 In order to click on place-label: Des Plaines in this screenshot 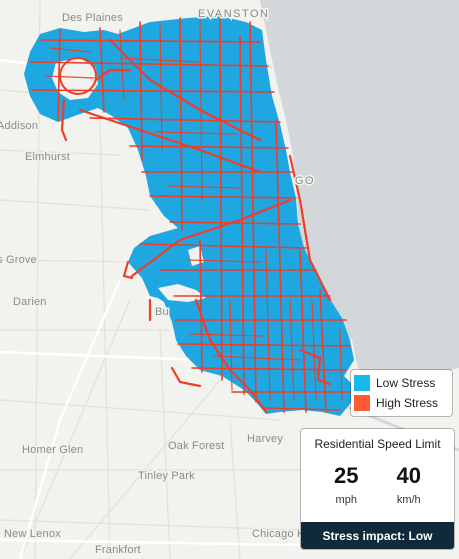, I will do `click(92, 18)`.